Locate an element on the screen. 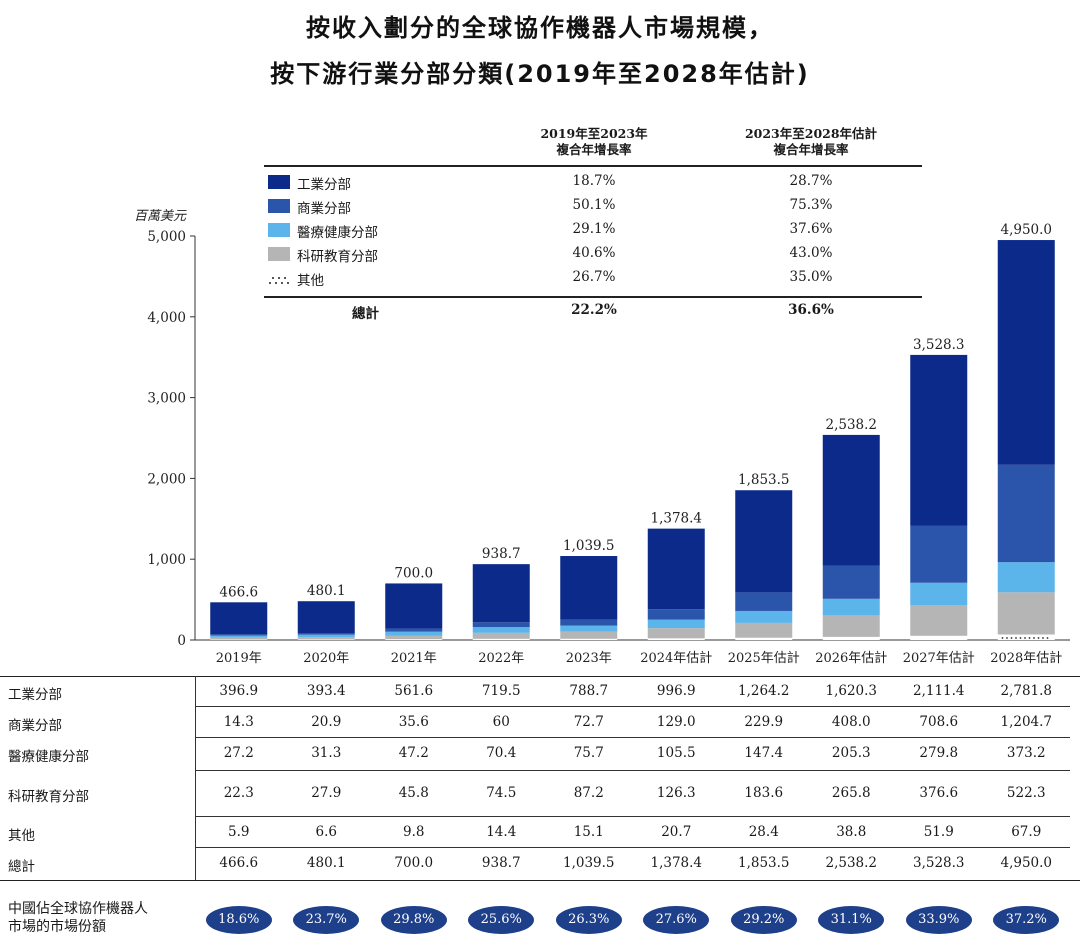  bar-total-label: 480.1 is located at coordinates (326, 591).